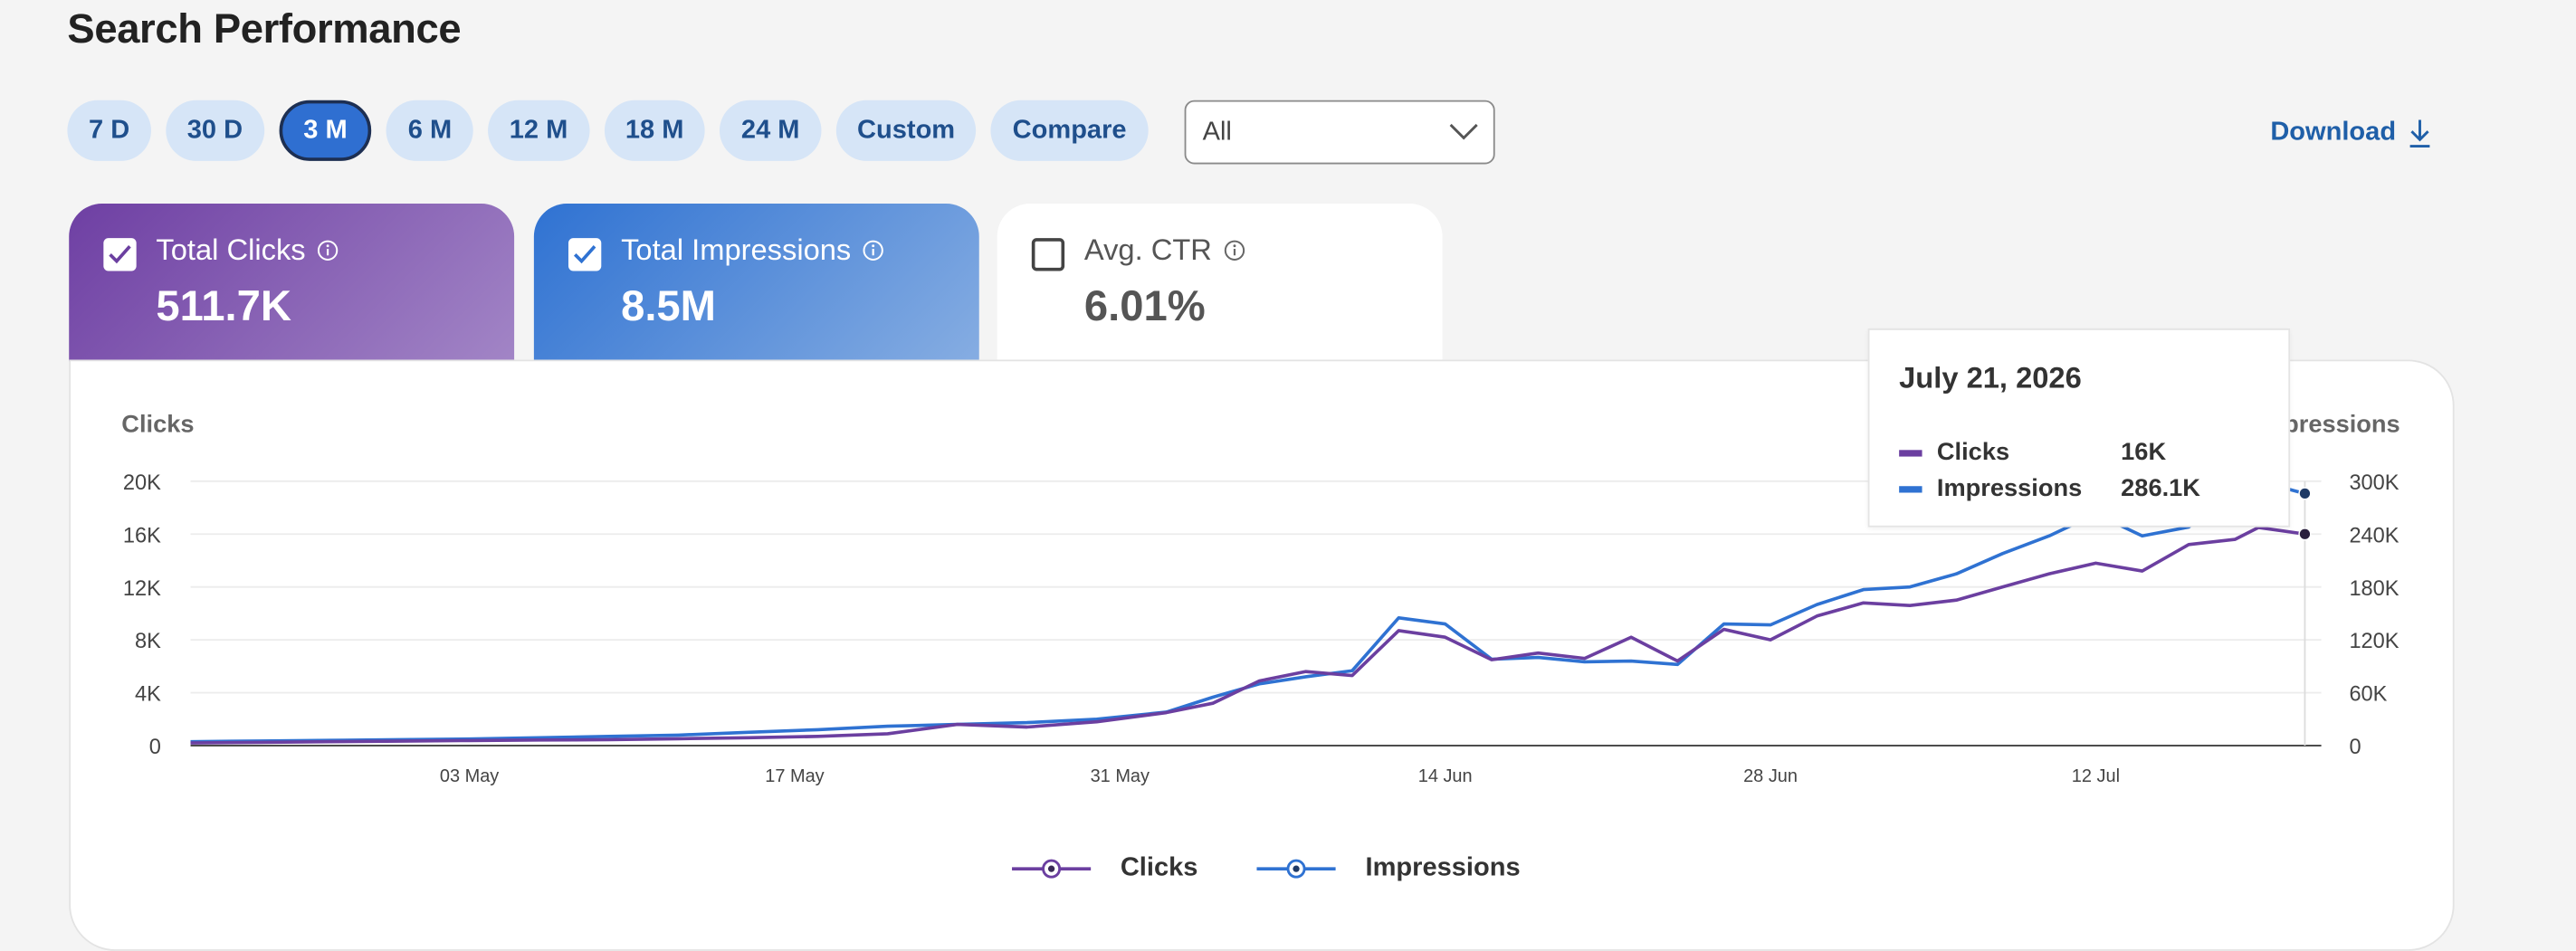  Describe the element at coordinates (1052, 869) in the screenshot. I see `legend-clicks-marker` at that location.